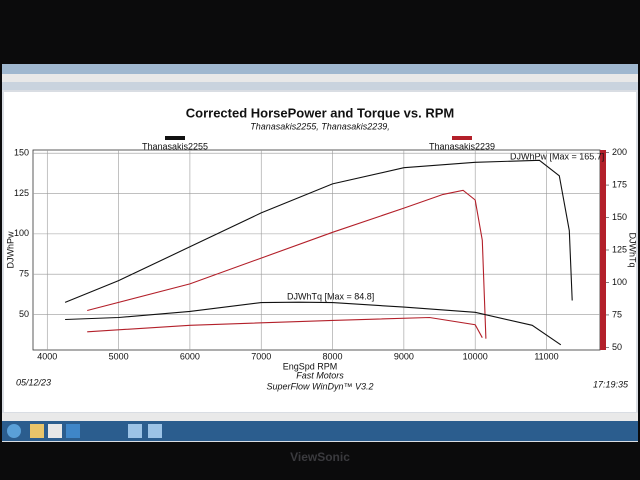 The width and height of the screenshot is (640, 480). I want to click on y2-tick-label: 50, so click(617, 347).